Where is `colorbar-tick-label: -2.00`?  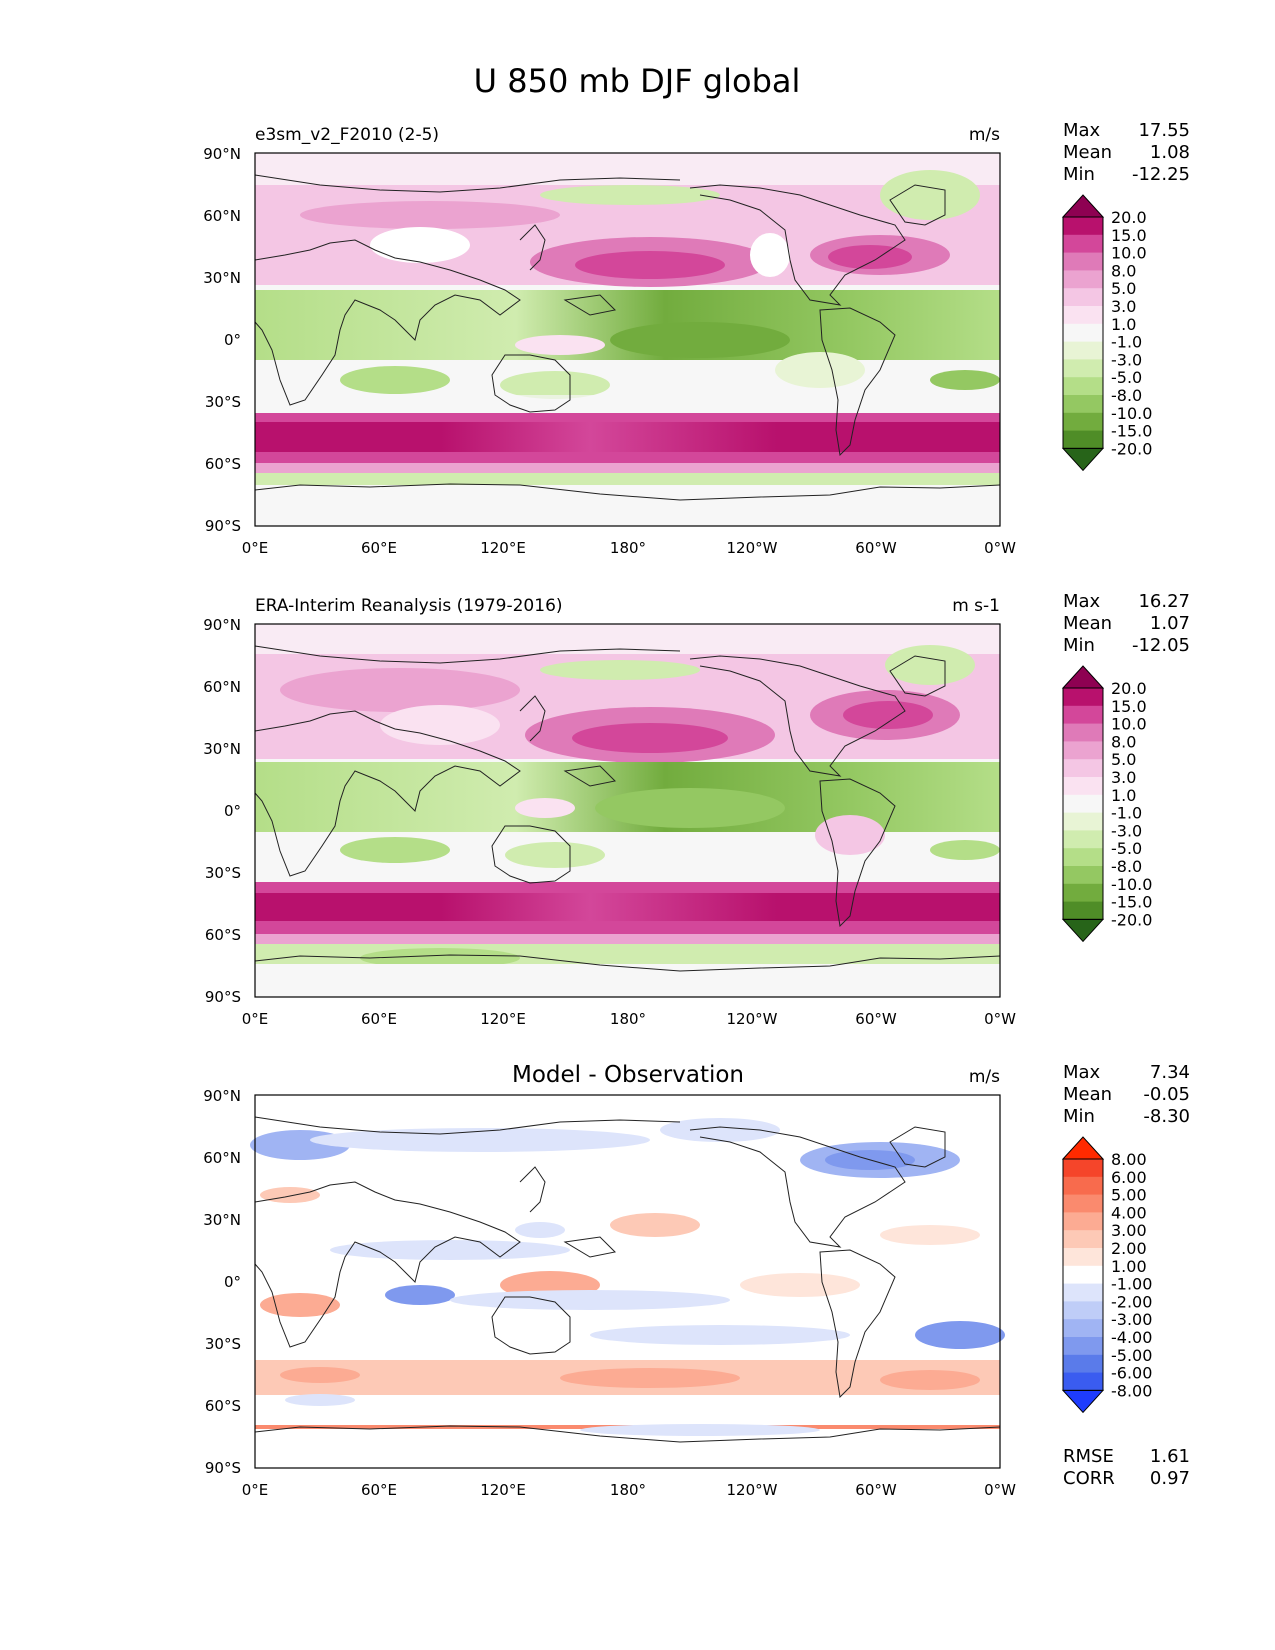 colorbar-tick-label: -2.00 is located at coordinates (1131, 1301).